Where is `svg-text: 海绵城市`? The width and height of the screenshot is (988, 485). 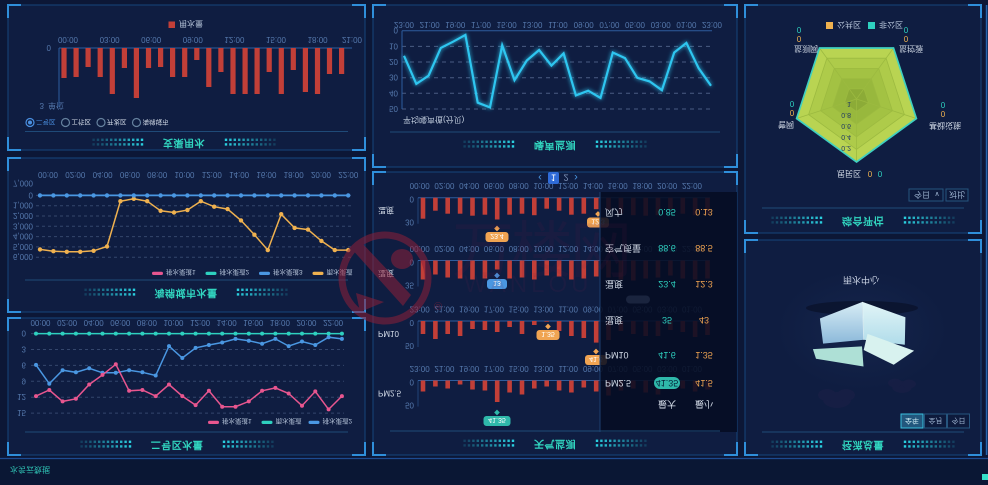
svg-text: 海绵城市 is located at coordinates (156, 122).